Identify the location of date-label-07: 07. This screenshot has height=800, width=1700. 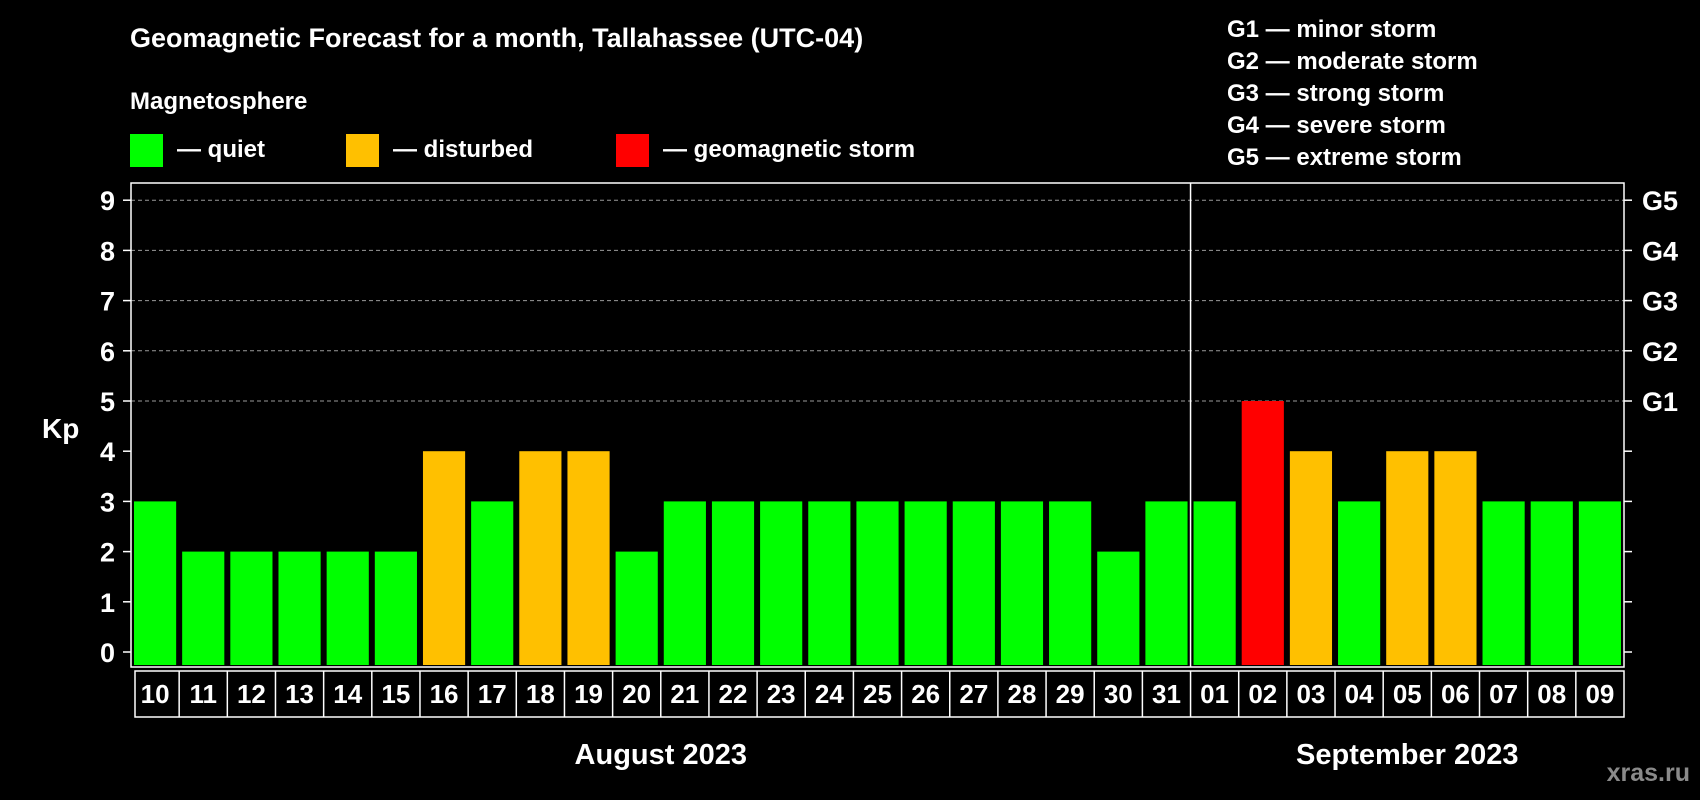
(1503, 694).